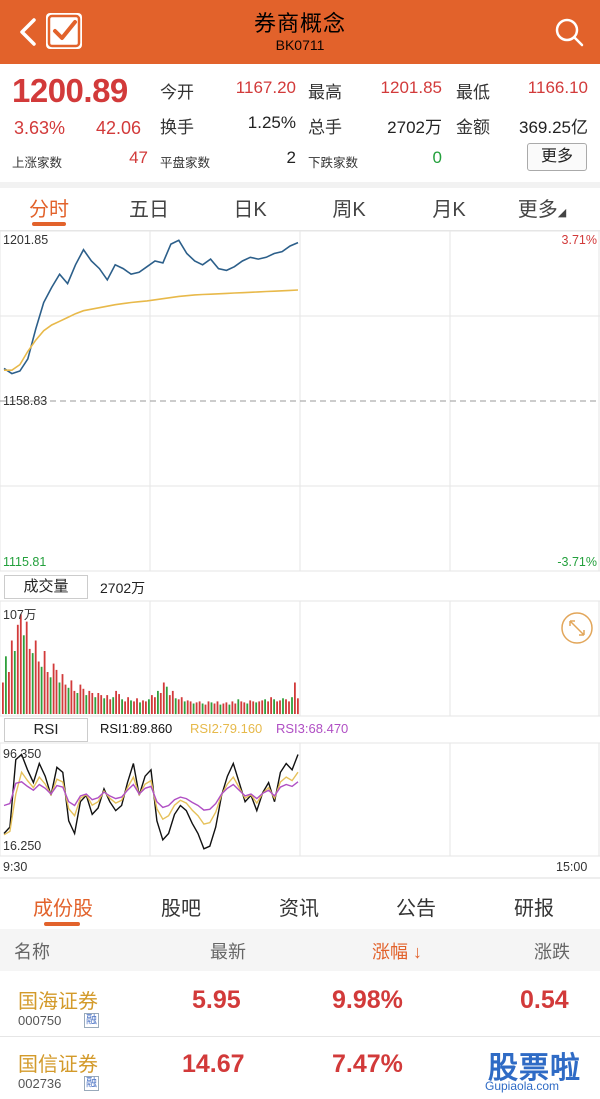 This screenshot has height=1099, width=600. I want to click on turnover-label: 换手, so click(177, 127).